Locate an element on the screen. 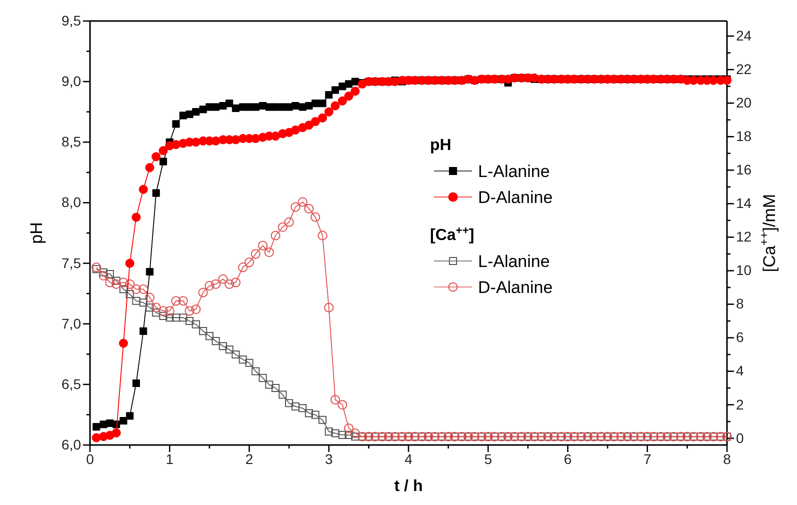 The width and height of the screenshot is (797, 505). x-tick-label: 3 is located at coordinates (328, 458).